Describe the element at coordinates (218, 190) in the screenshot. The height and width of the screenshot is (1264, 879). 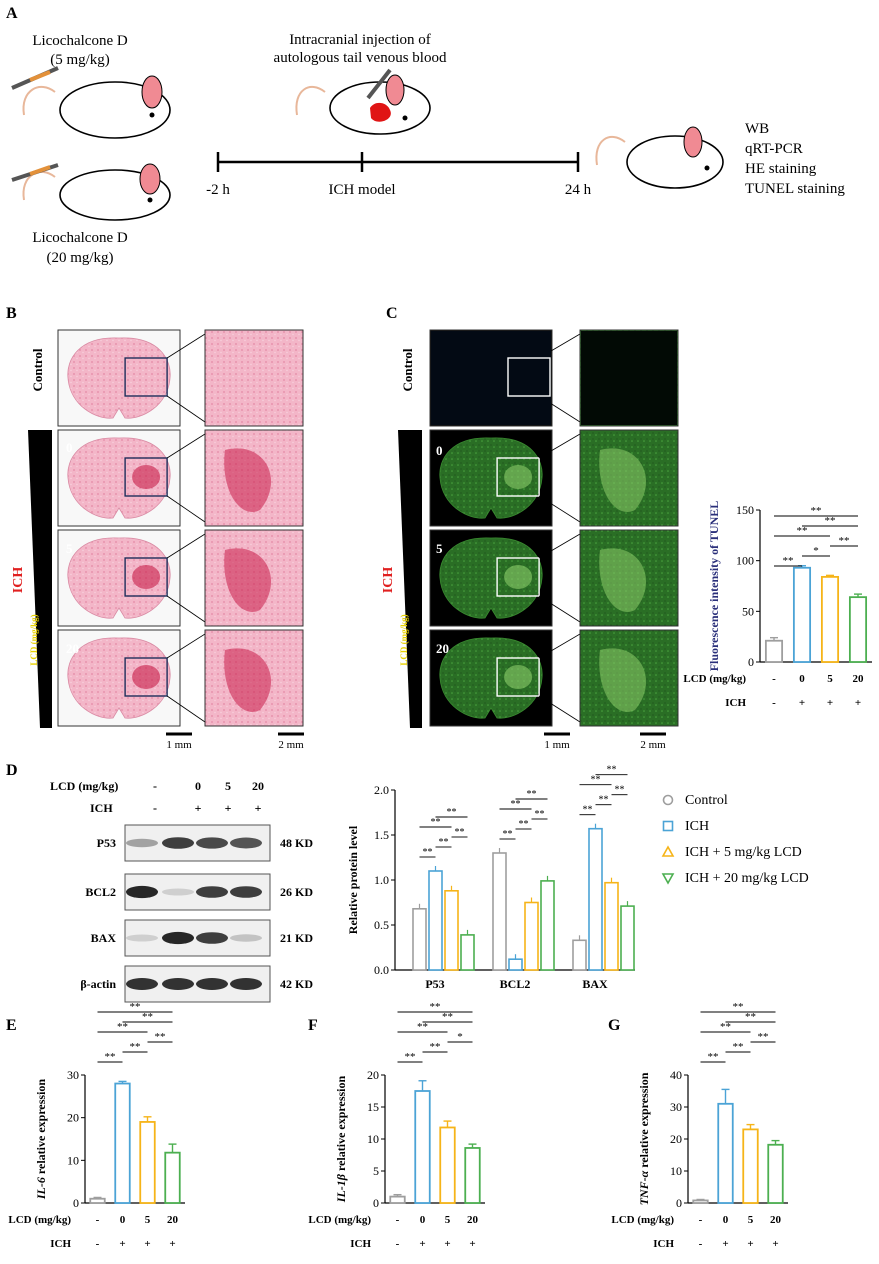
I see `timeline-start: -2 h` at that location.